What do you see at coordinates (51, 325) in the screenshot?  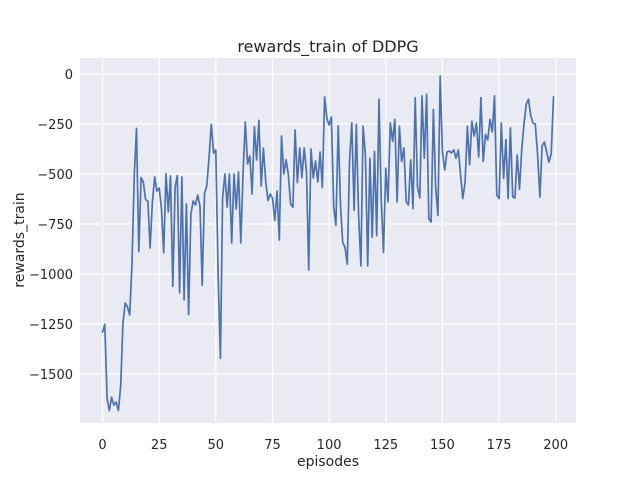 I see `y-tick-label: −1250` at bounding box center [51, 325].